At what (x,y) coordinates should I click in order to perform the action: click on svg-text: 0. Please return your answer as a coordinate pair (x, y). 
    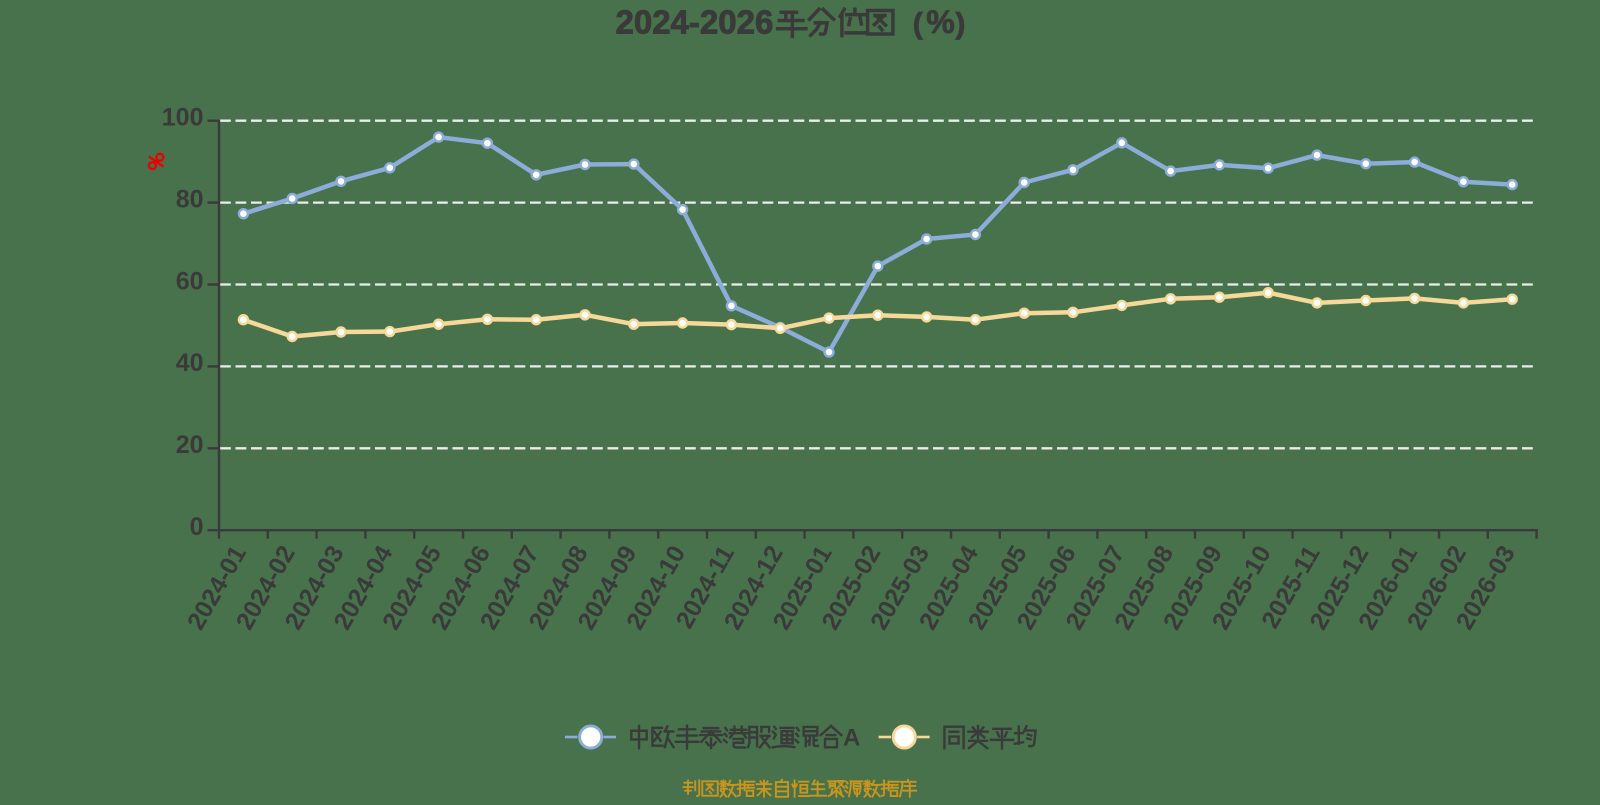
    Looking at the image, I should click on (197, 527).